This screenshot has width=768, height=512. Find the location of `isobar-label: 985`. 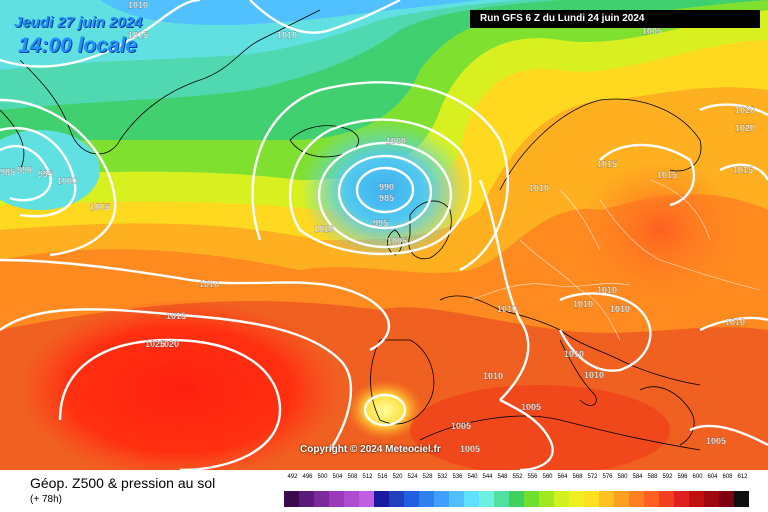

isobar-label: 985 is located at coordinates (7, 172).